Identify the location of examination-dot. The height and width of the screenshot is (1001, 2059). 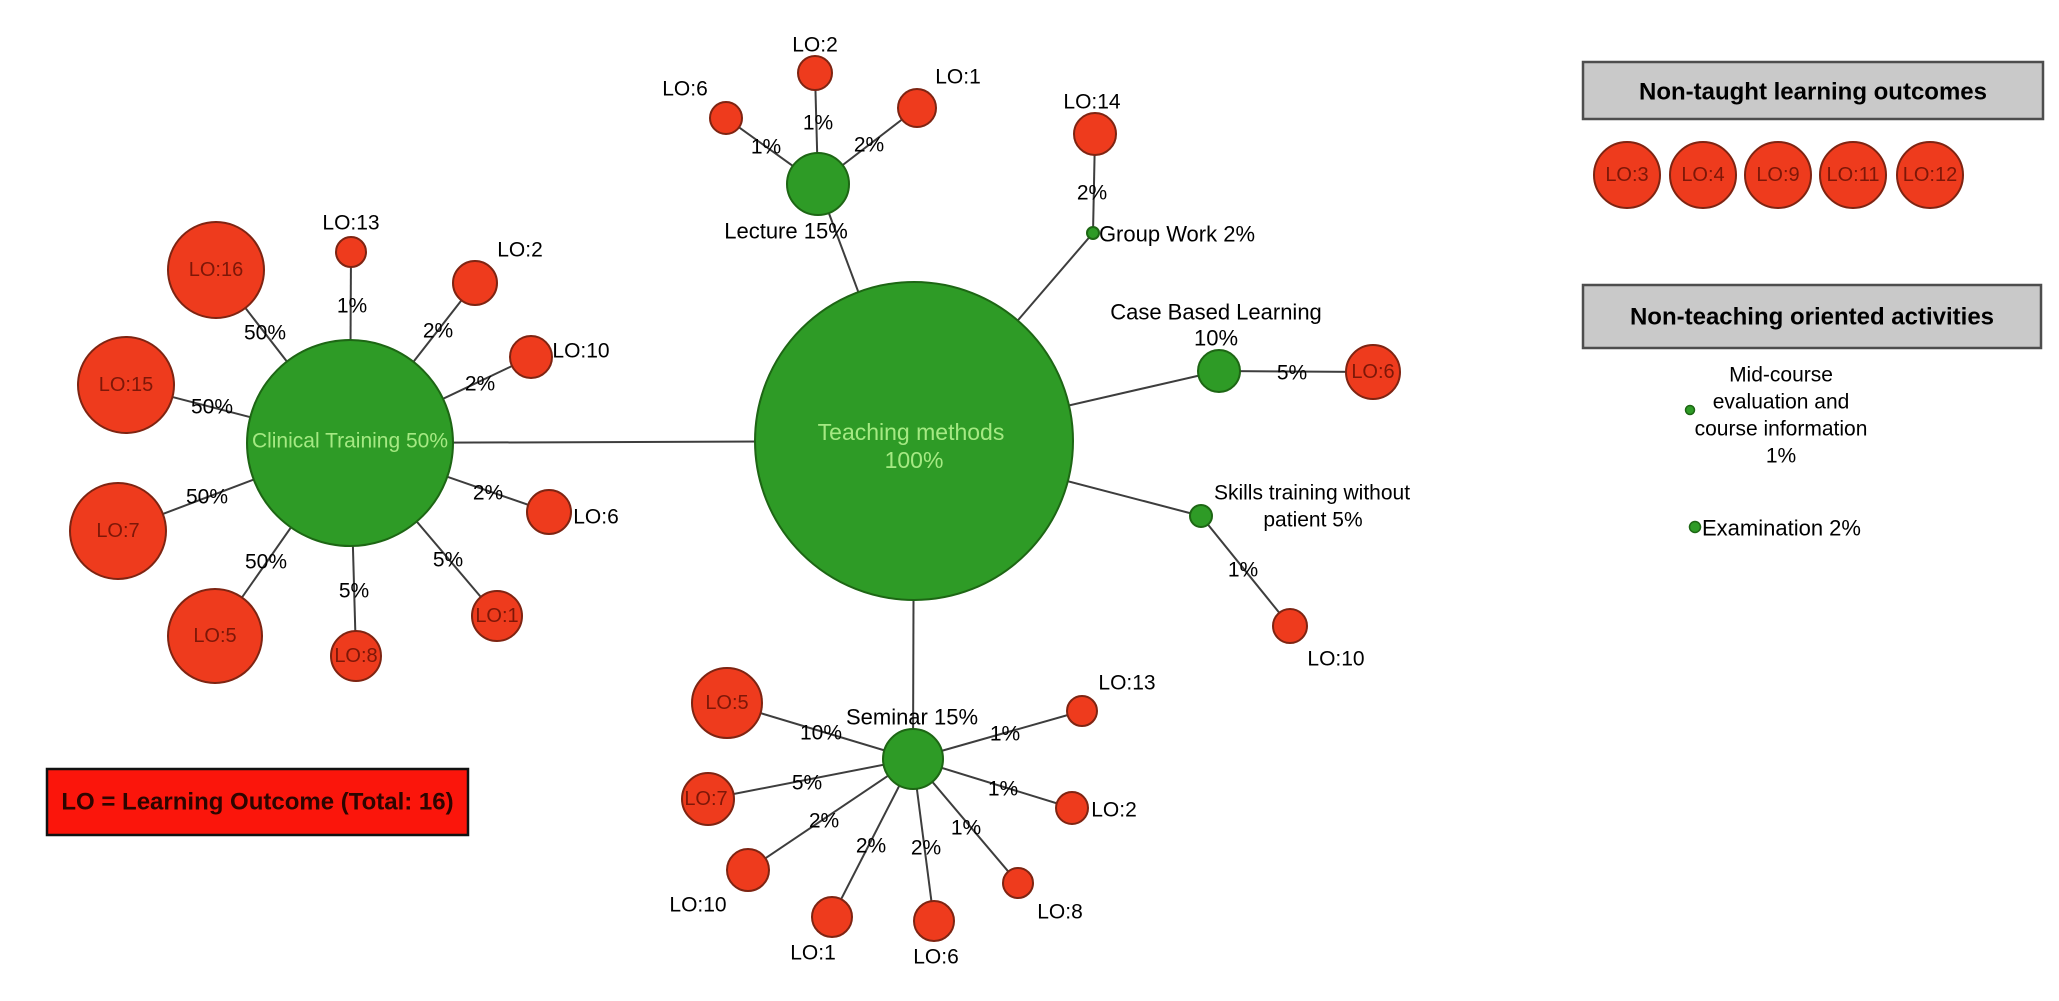
(1695, 527).